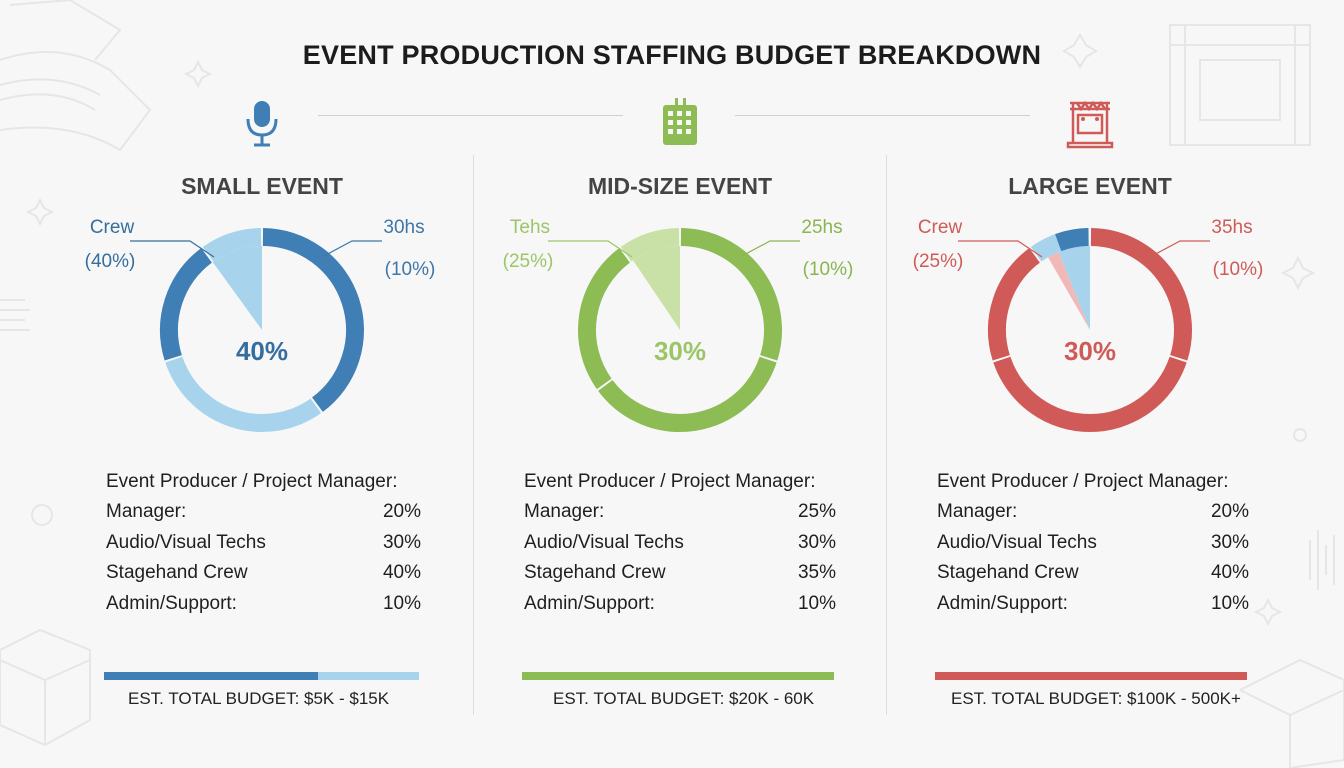  Describe the element at coordinates (262, 186) in the screenshot. I see `panel-title: SMALL EVENT` at that location.